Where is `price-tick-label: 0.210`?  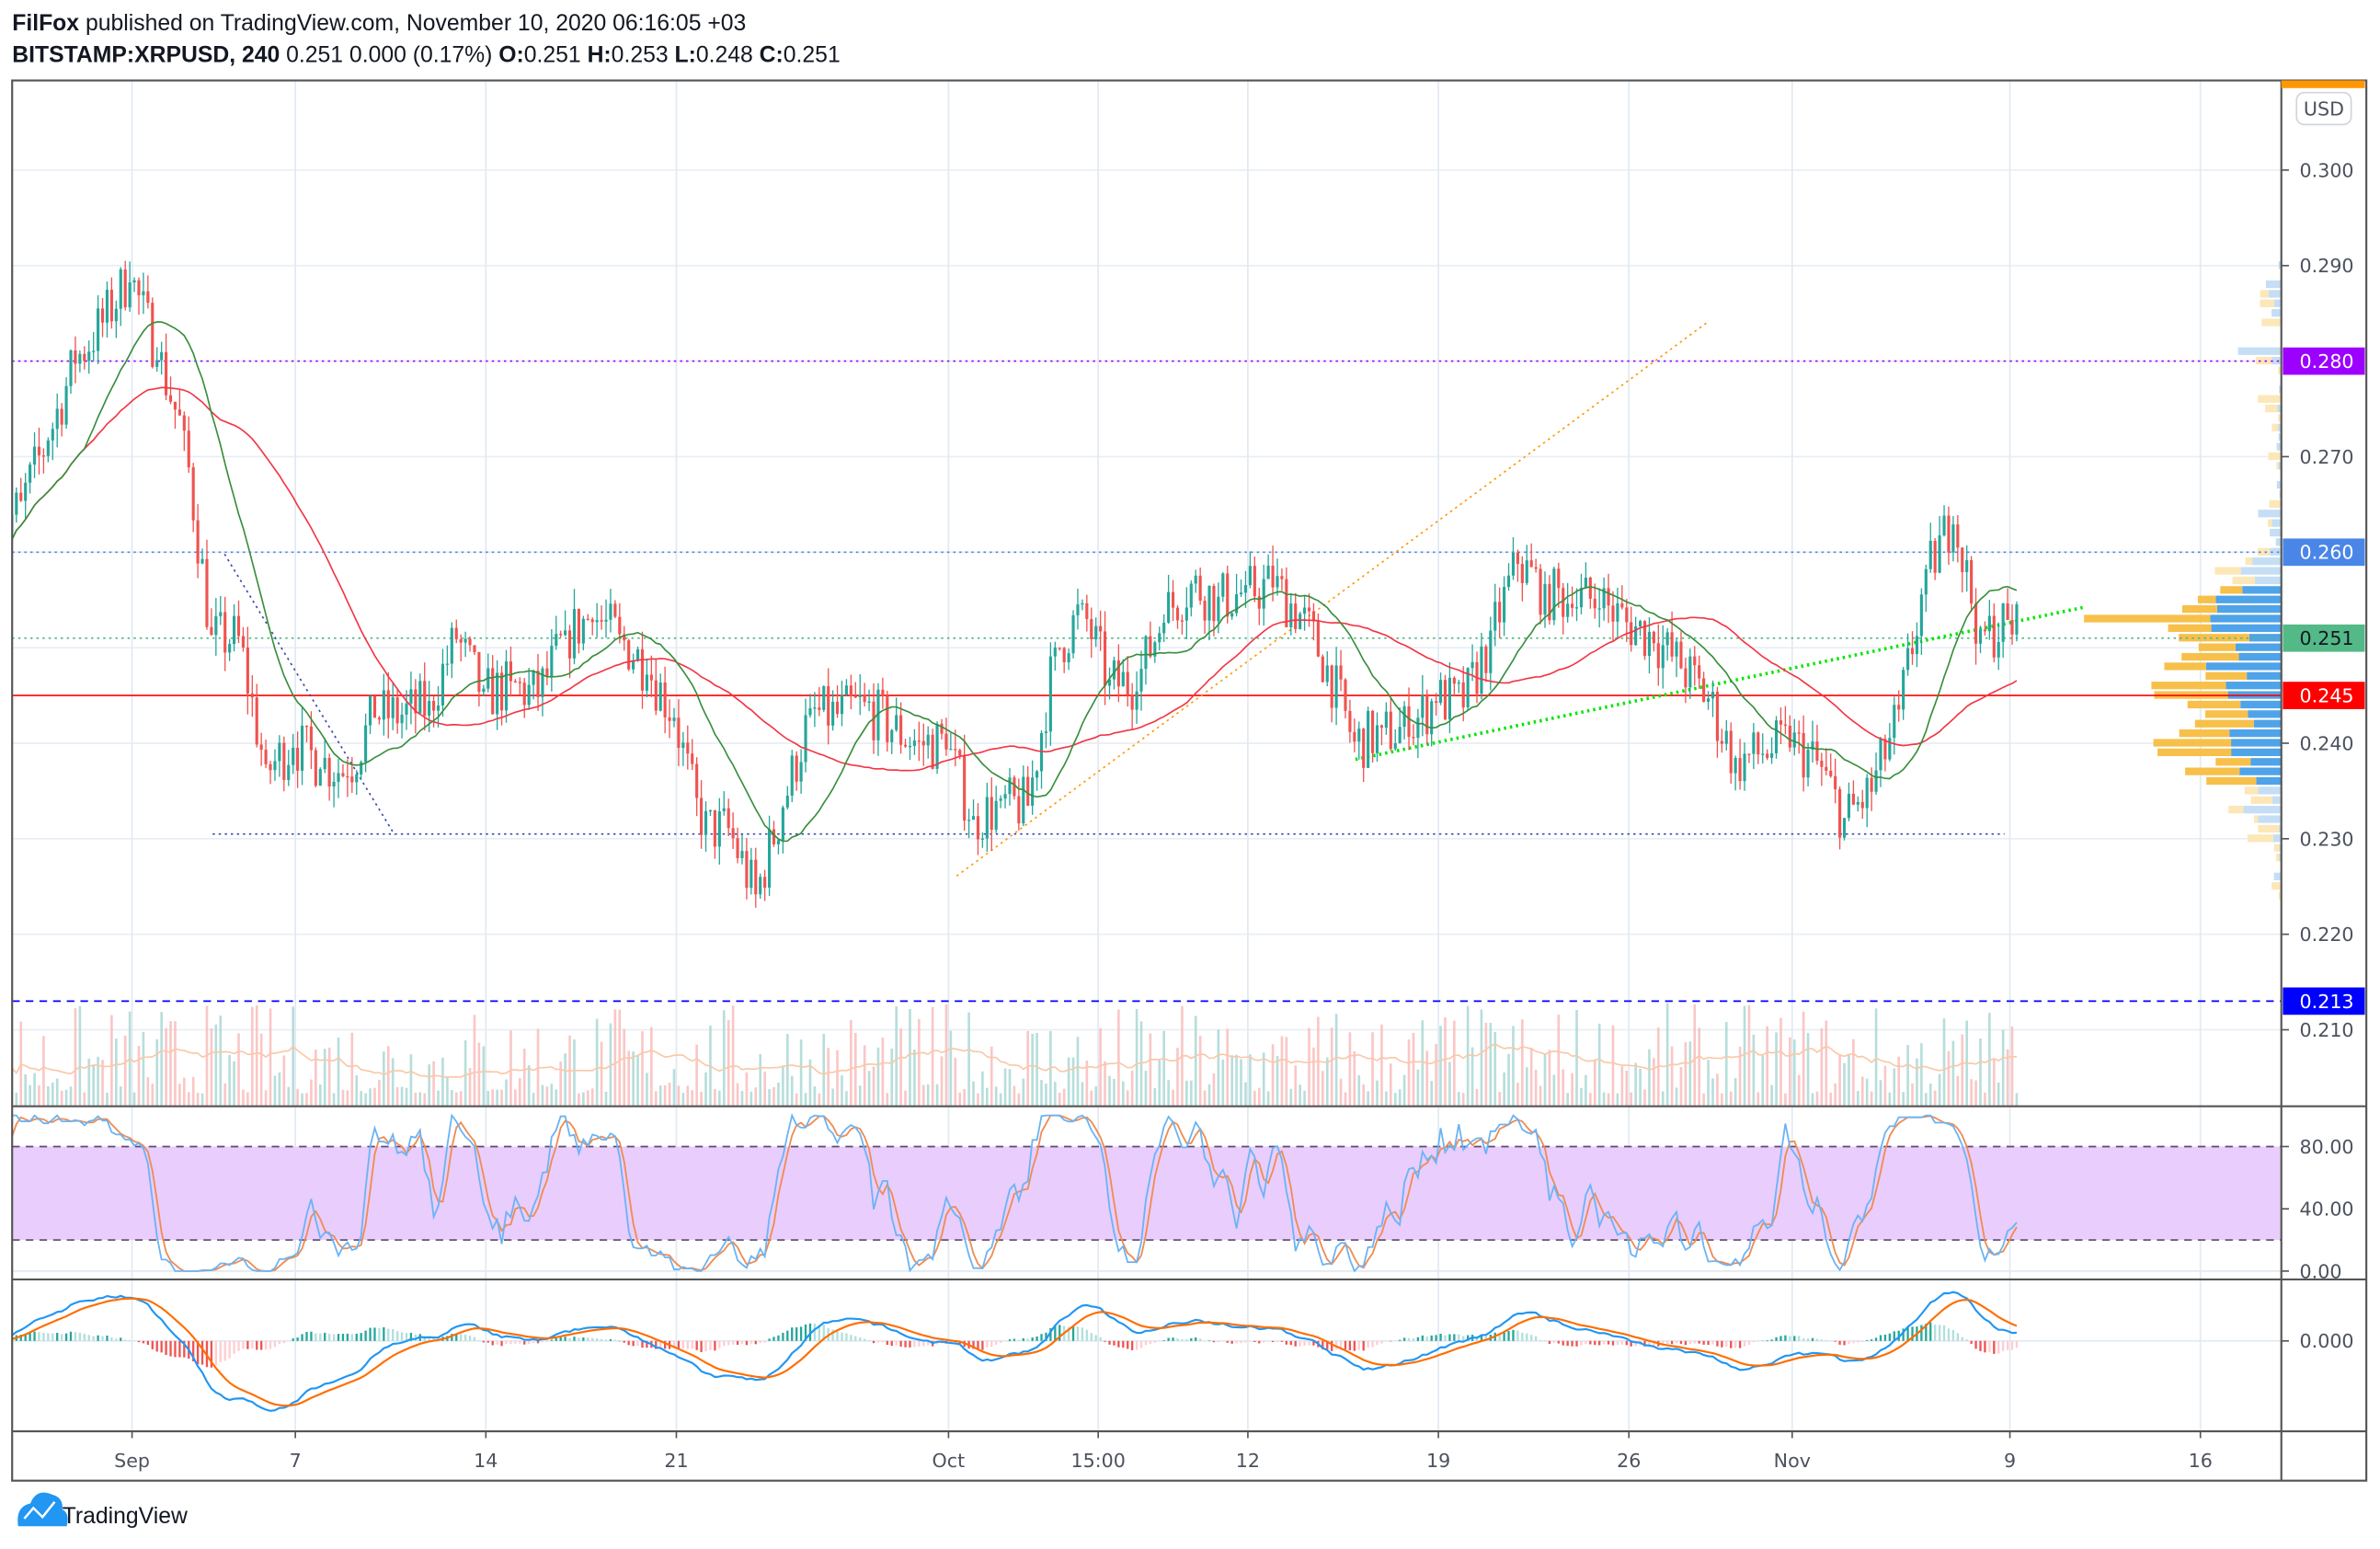
price-tick-label: 0.210 is located at coordinates (2327, 1030).